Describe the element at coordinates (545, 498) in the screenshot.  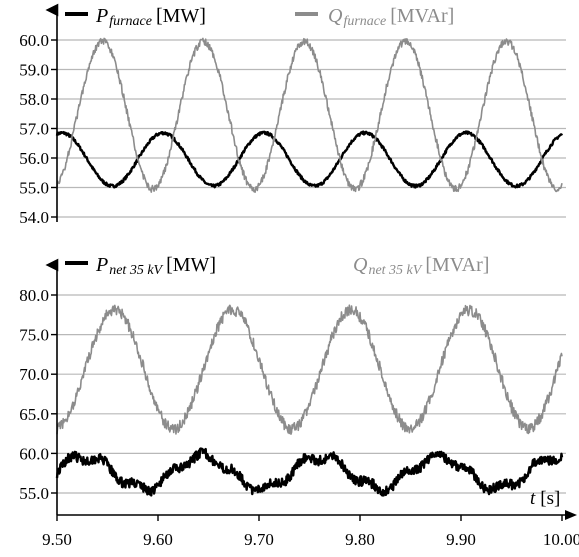
I see `x-axis-label: t [s]` at that location.